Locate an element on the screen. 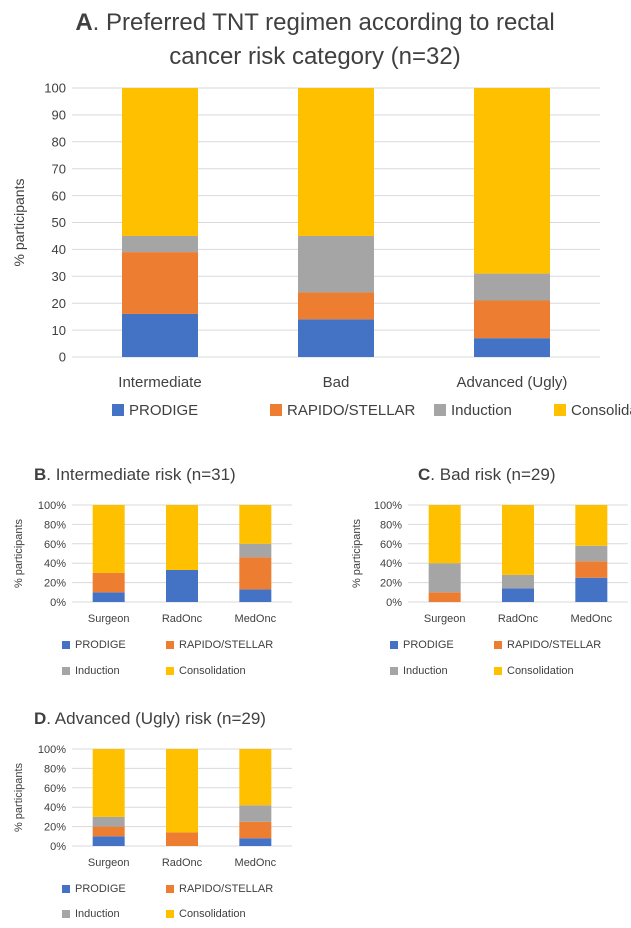 This screenshot has width=631, height=928. chart-title-letter: C is located at coordinates (424, 474).